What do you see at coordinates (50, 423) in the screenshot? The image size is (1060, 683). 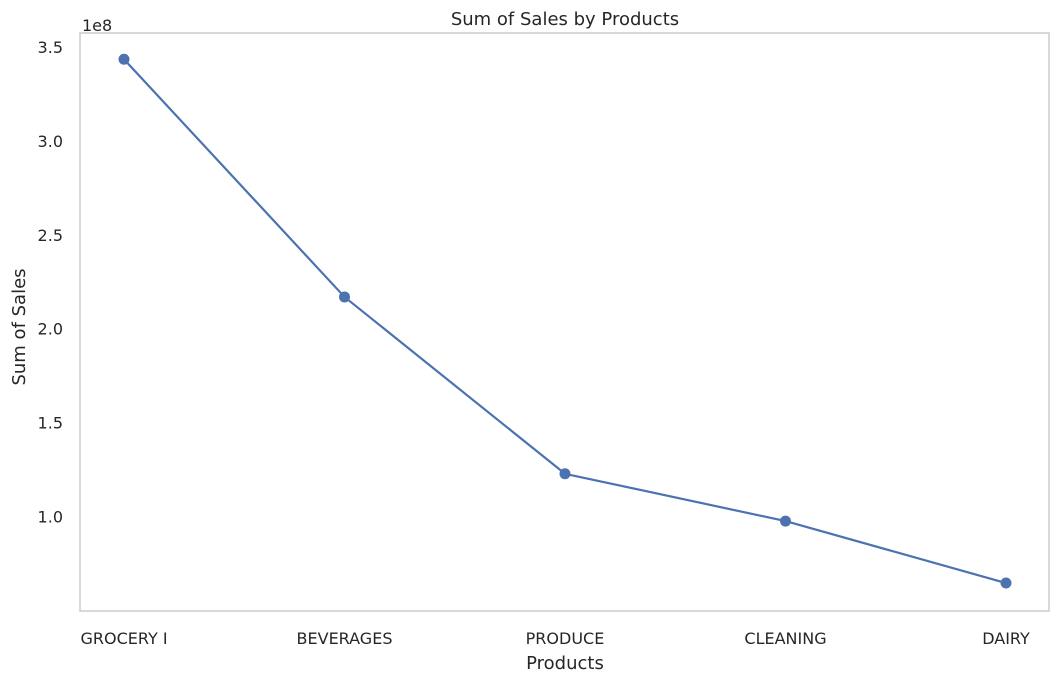 I see `y-tick-label: 1.5` at bounding box center [50, 423].